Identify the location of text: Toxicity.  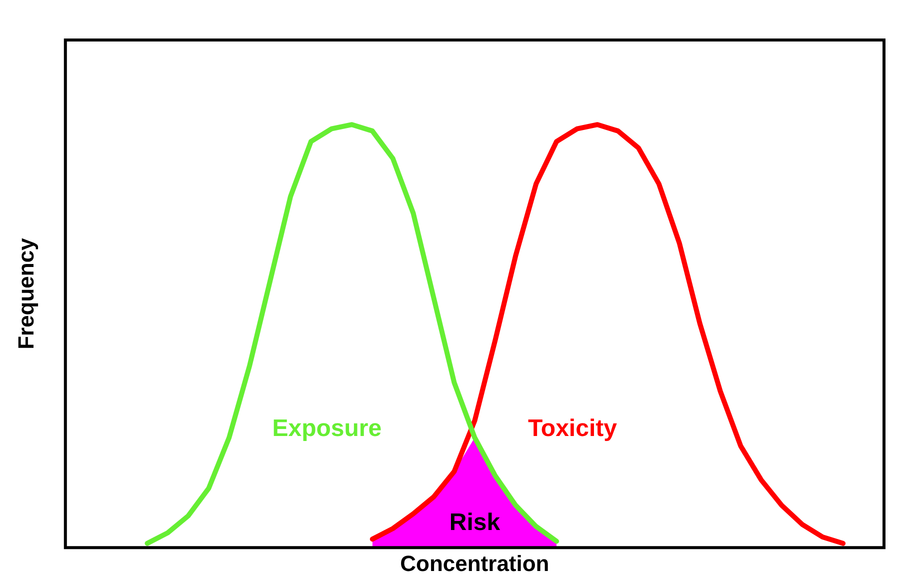
(573, 428).